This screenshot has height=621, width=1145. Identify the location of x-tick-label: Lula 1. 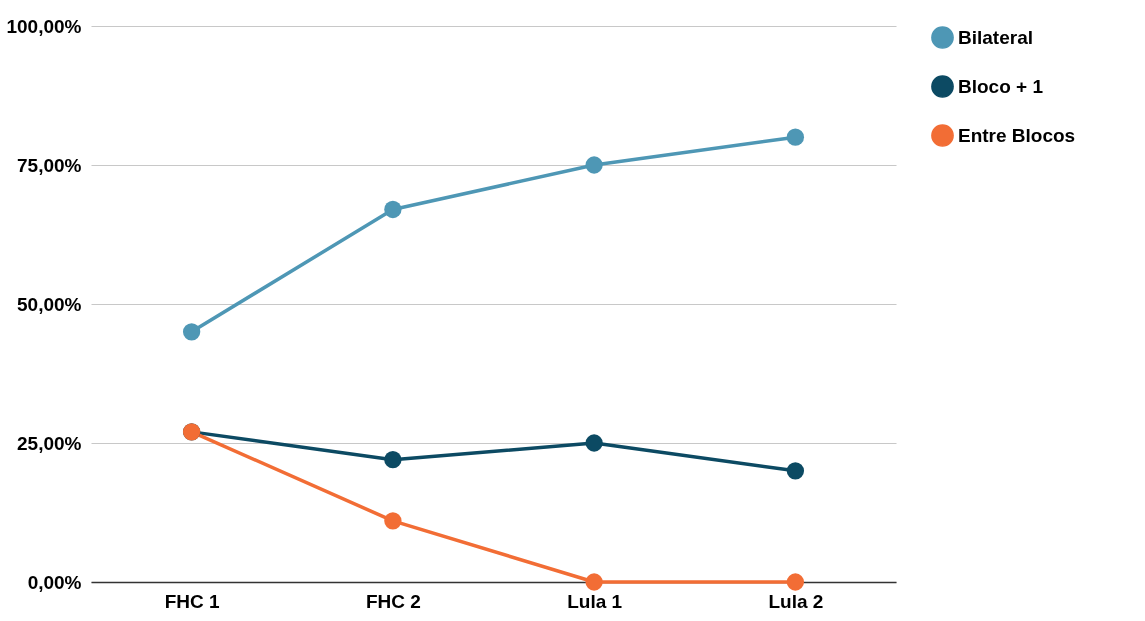
(595, 601).